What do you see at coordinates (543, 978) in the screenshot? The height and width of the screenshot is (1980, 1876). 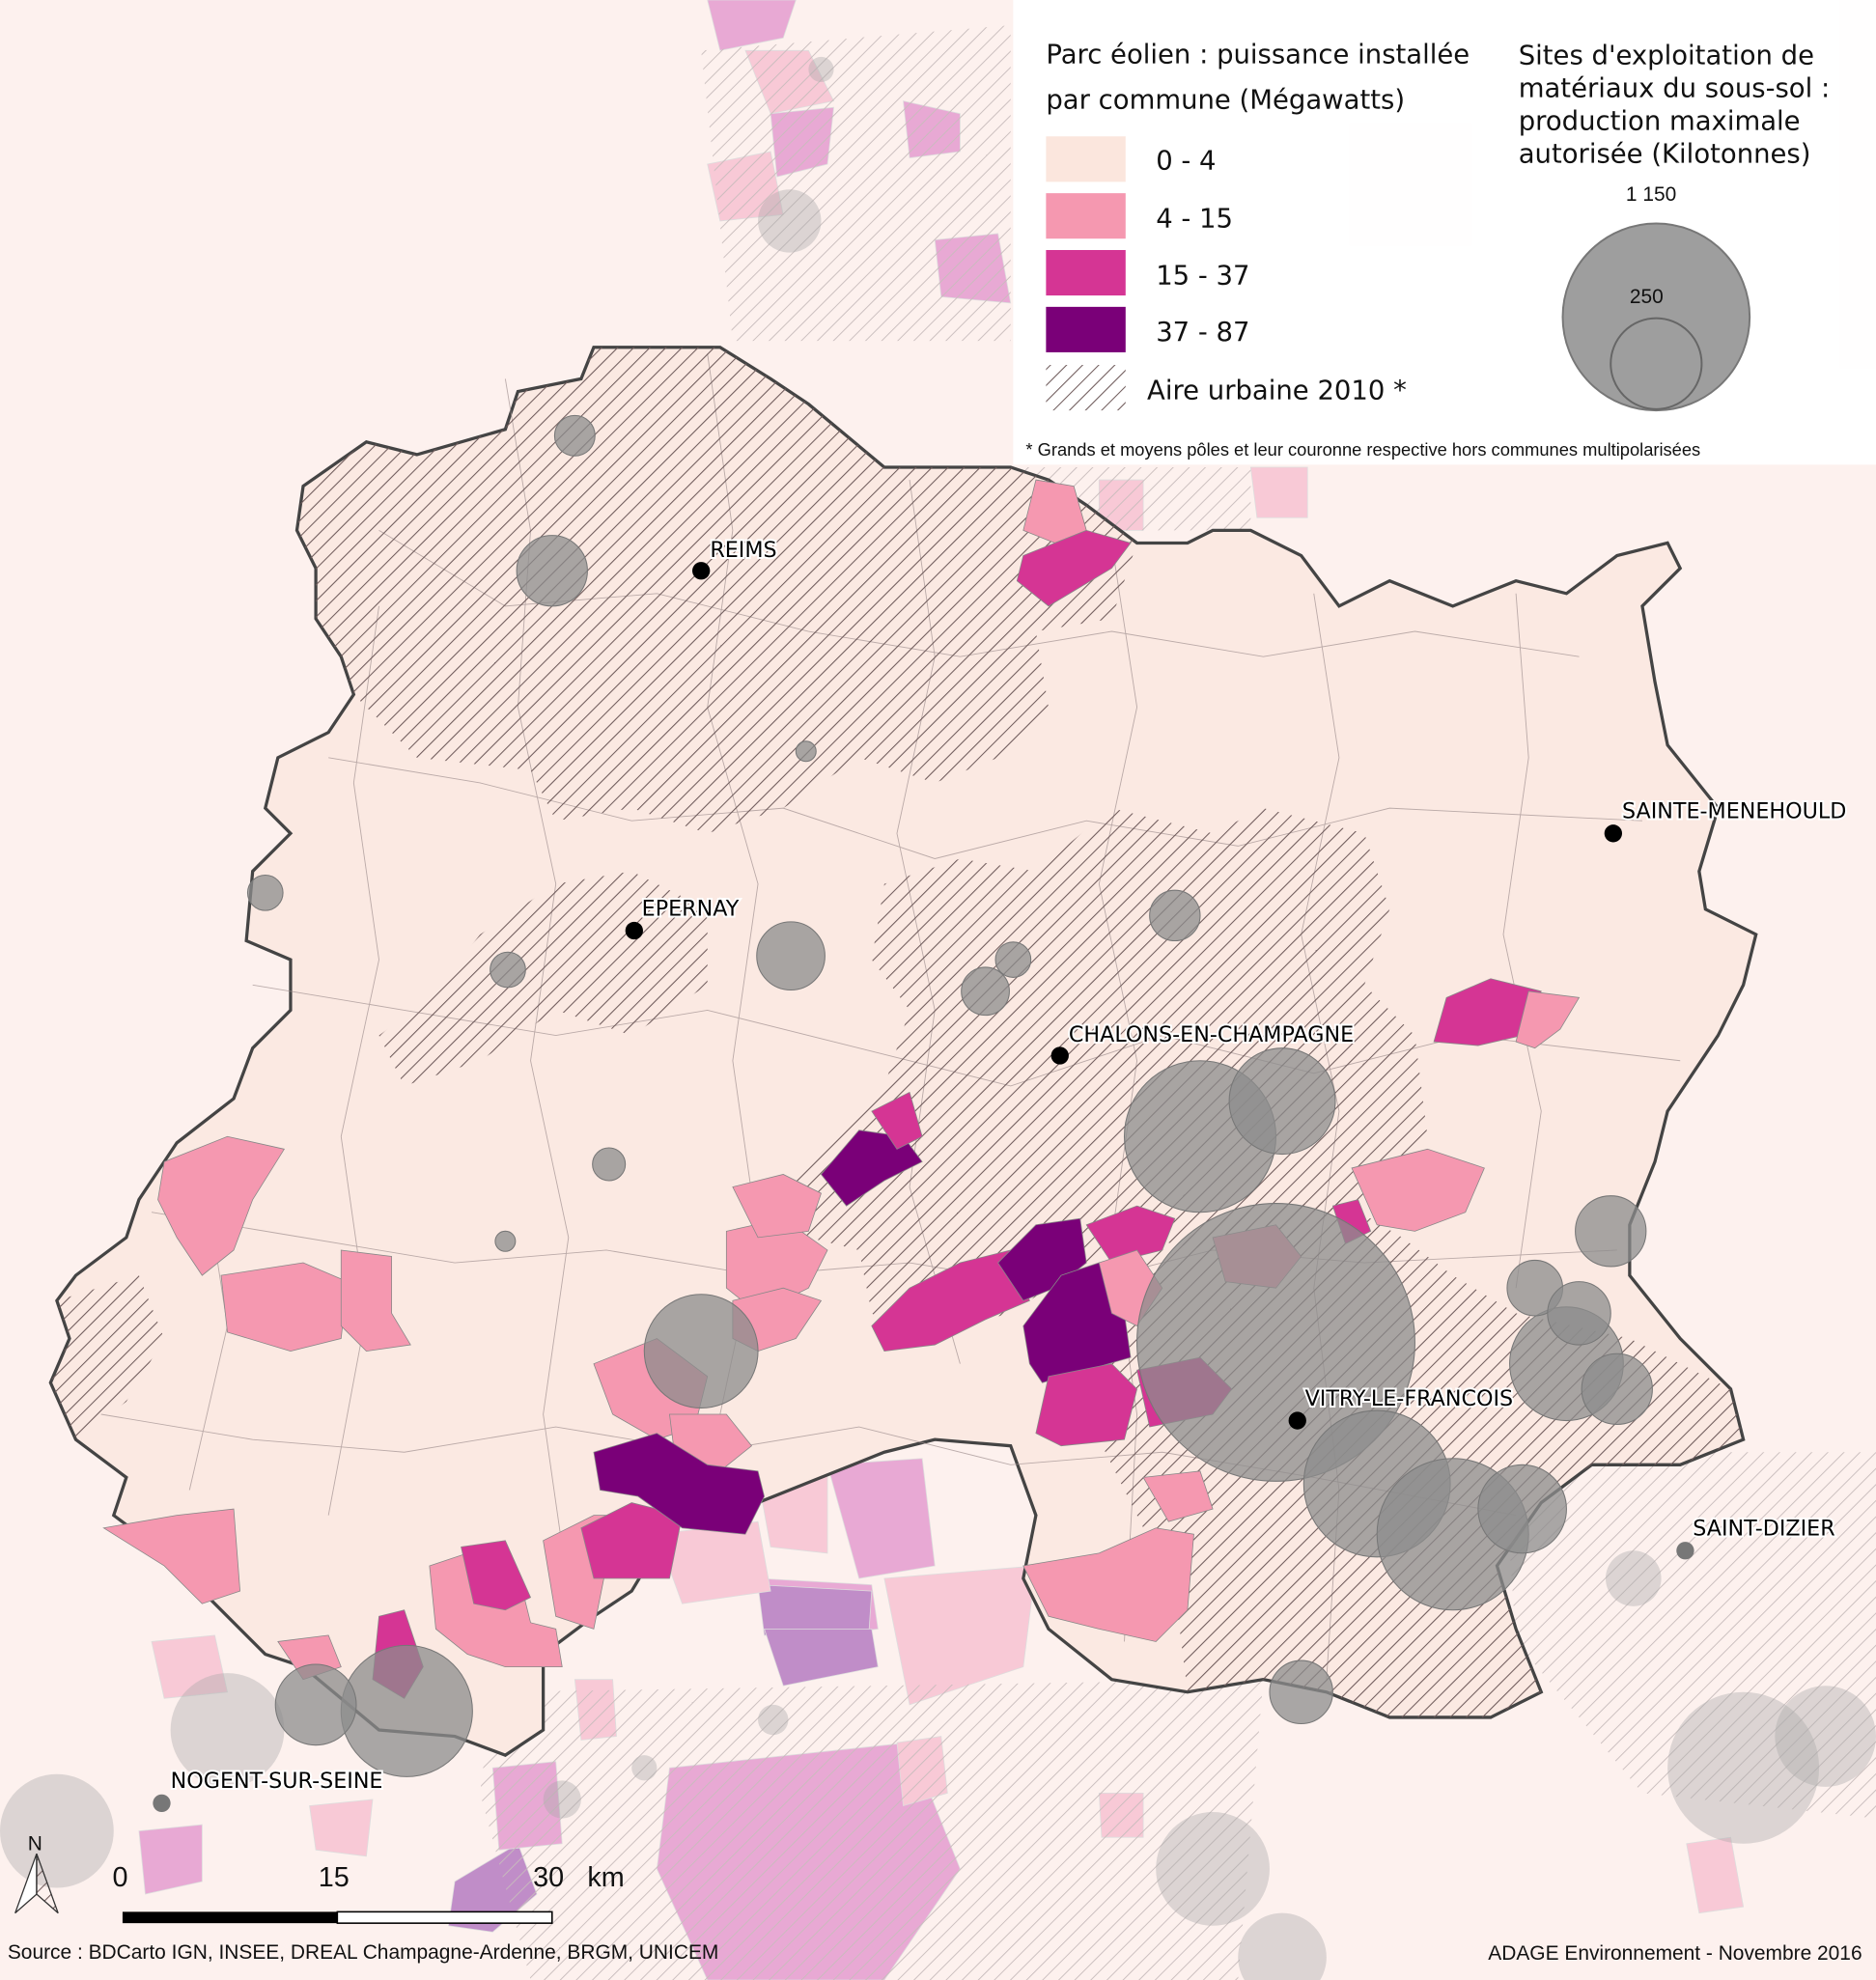 I see `urban-area-epernay` at bounding box center [543, 978].